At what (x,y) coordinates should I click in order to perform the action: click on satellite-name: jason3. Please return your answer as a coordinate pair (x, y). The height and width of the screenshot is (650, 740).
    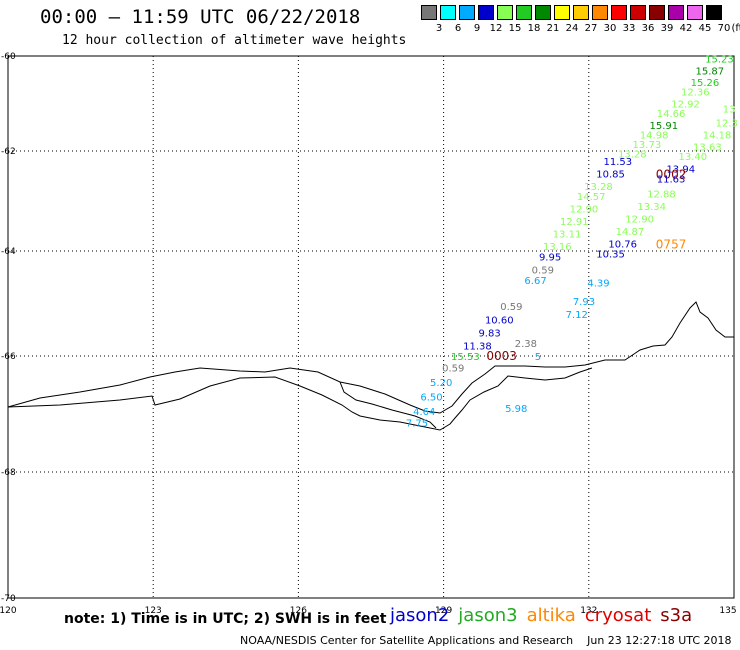
    Looking at the image, I should click on (488, 615).